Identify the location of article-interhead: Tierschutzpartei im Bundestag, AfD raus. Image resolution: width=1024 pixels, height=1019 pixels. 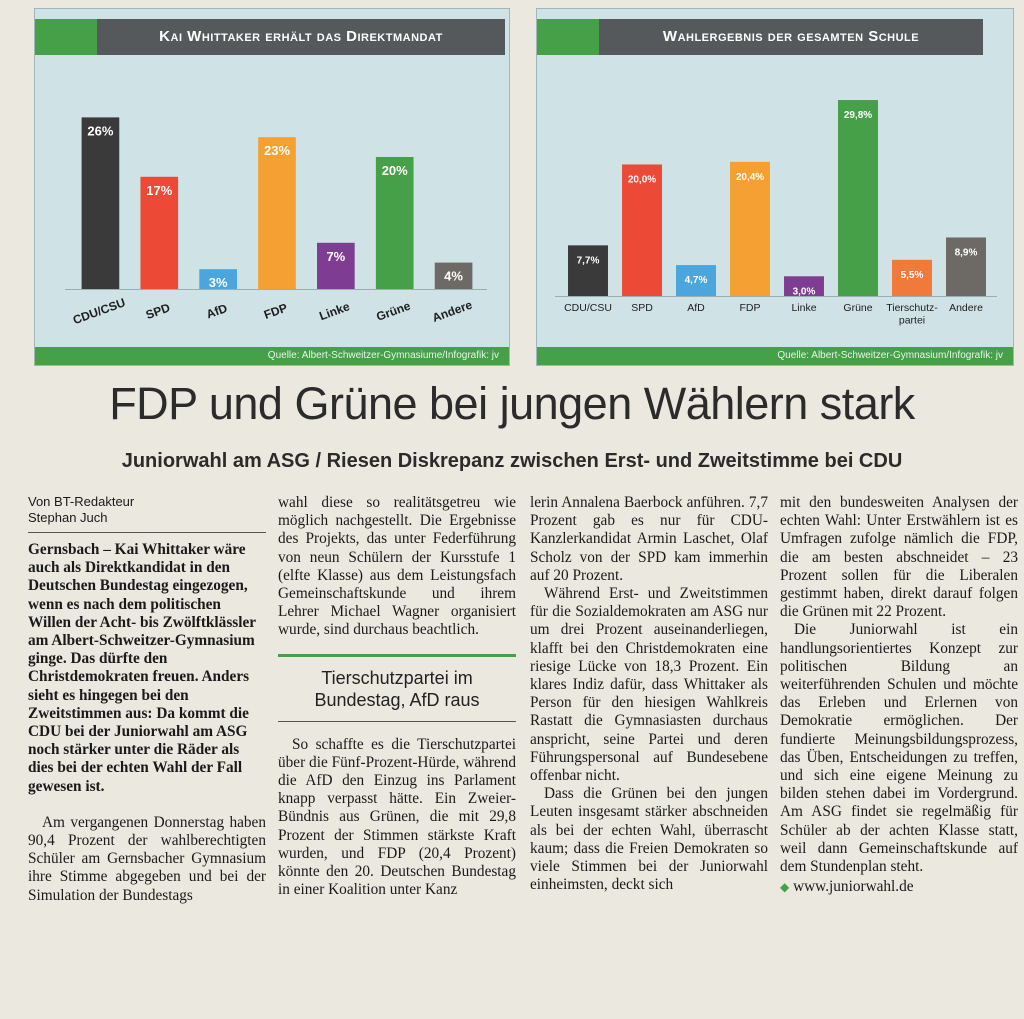
(397, 687).